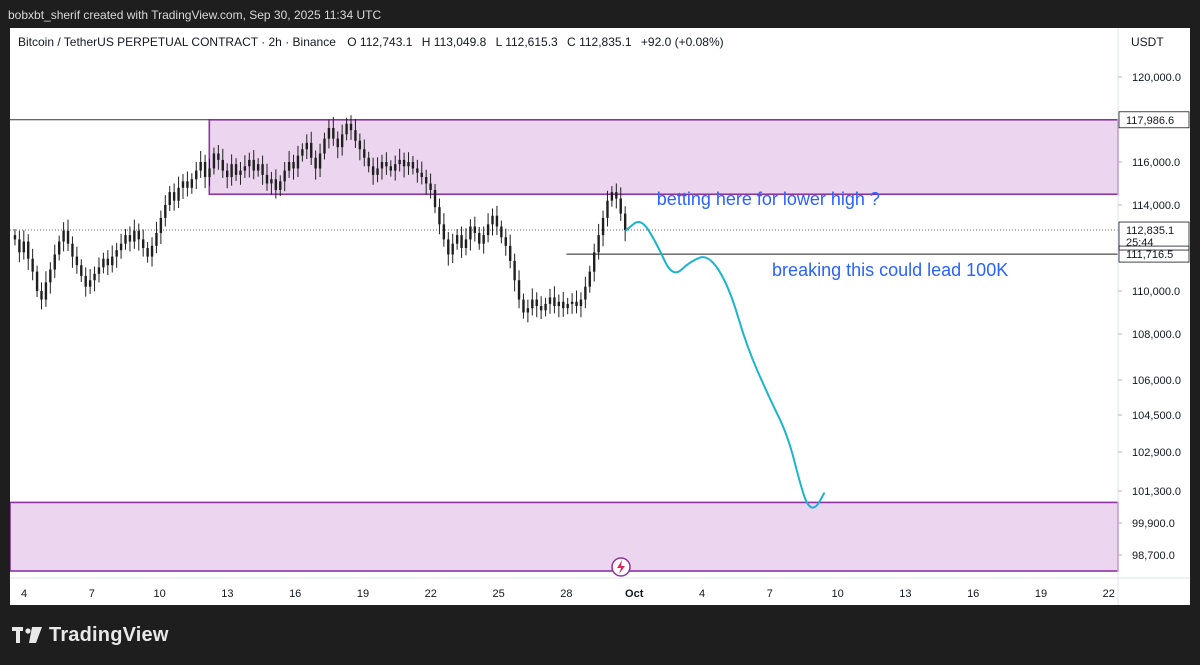 Image resolution: width=1200 pixels, height=665 pixels. What do you see at coordinates (905, 594) in the screenshot?
I see `x-tick-label: 13` at bounding box center [905, 594].